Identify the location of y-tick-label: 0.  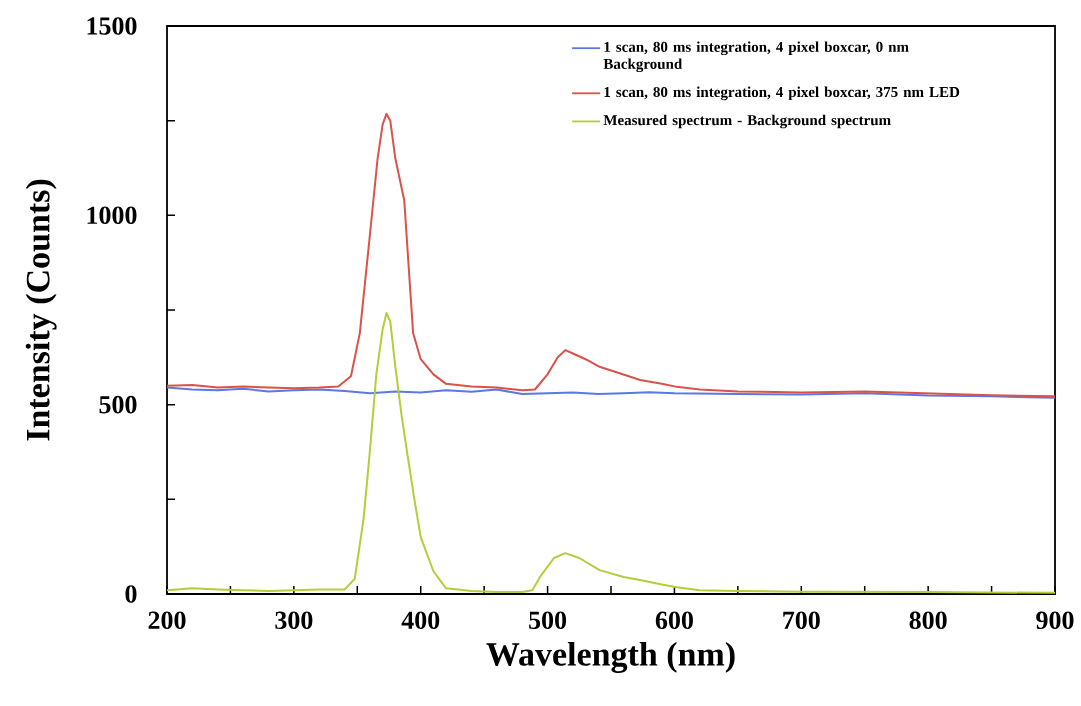
(131, 594).